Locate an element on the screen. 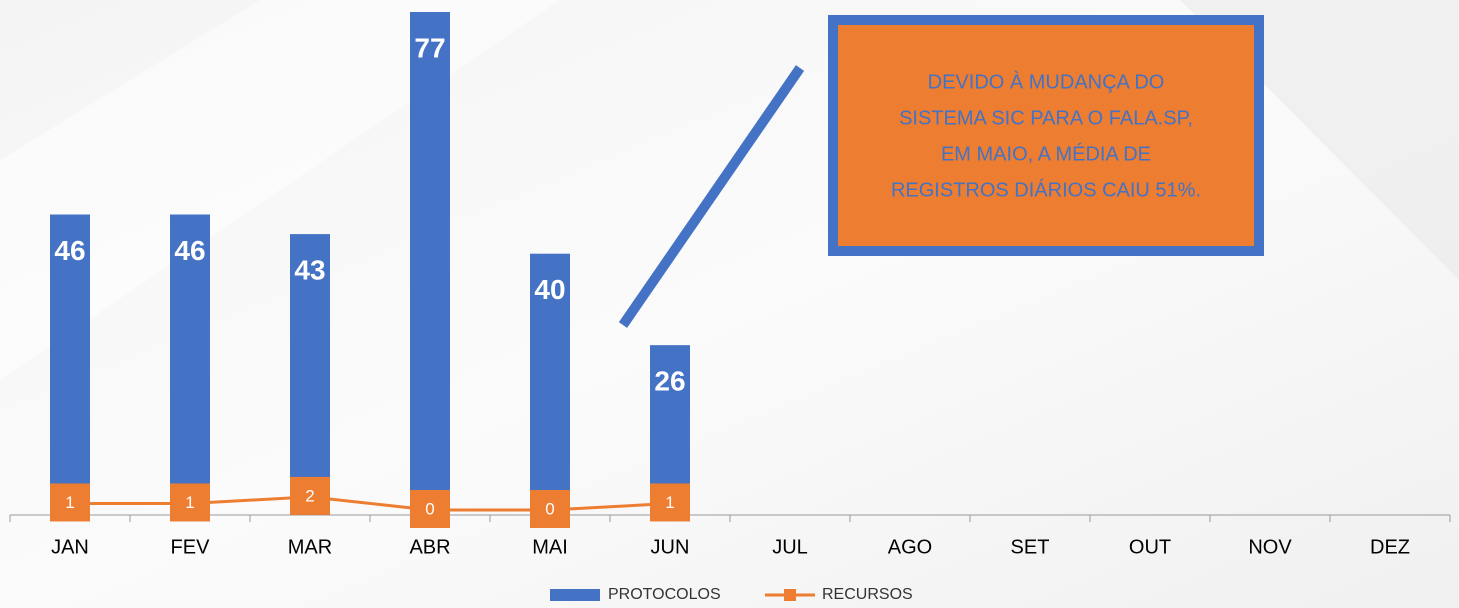  x-tick-label: JAN is located at coordinates (70, 547).